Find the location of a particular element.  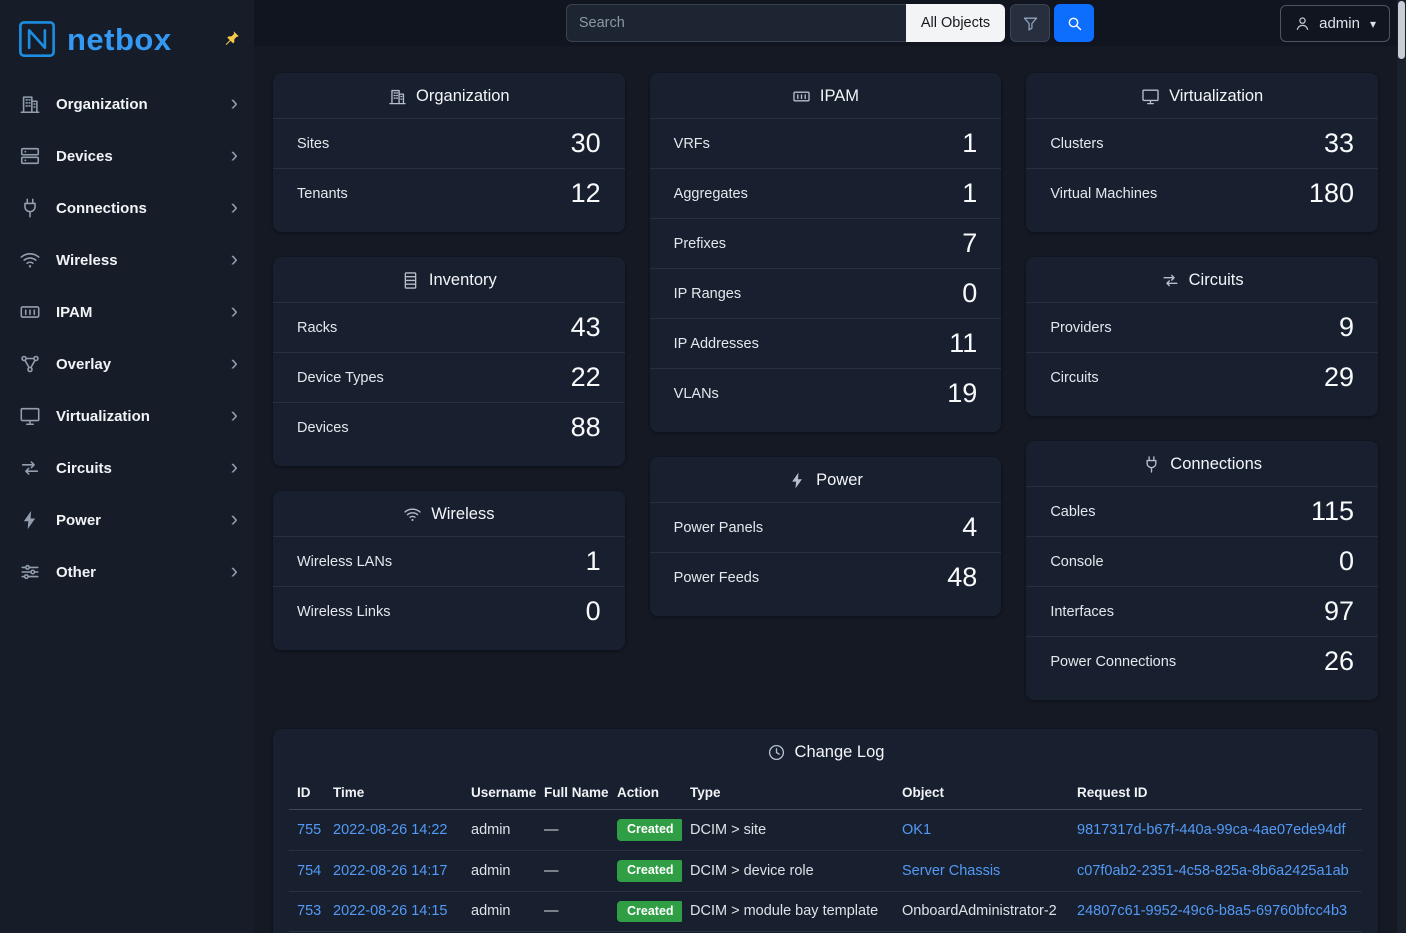

stat-link-virtual-machines: Virtual Machines is located at coordinates (1104, 193).